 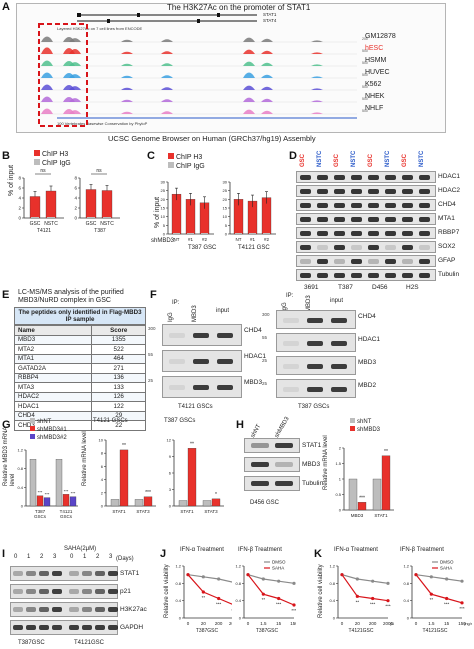 I want to click on legend-label-shmbd3-1: shMBD3#1, so click(x=52, y=430).